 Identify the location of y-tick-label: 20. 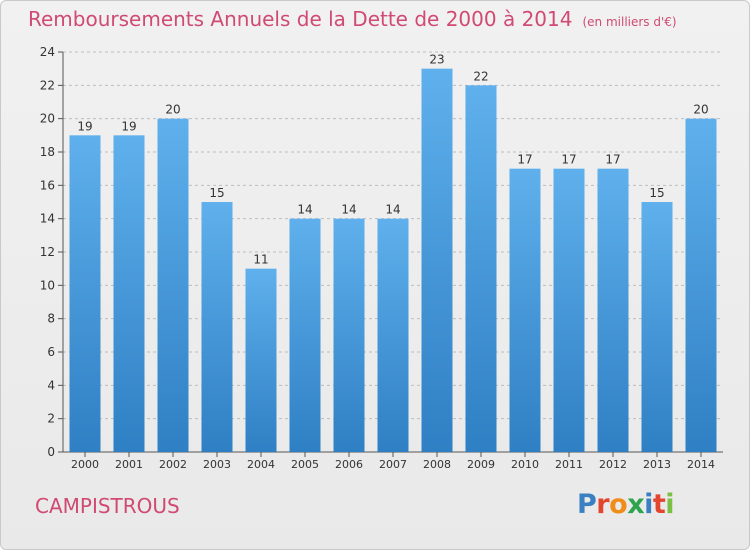
(47, 119).